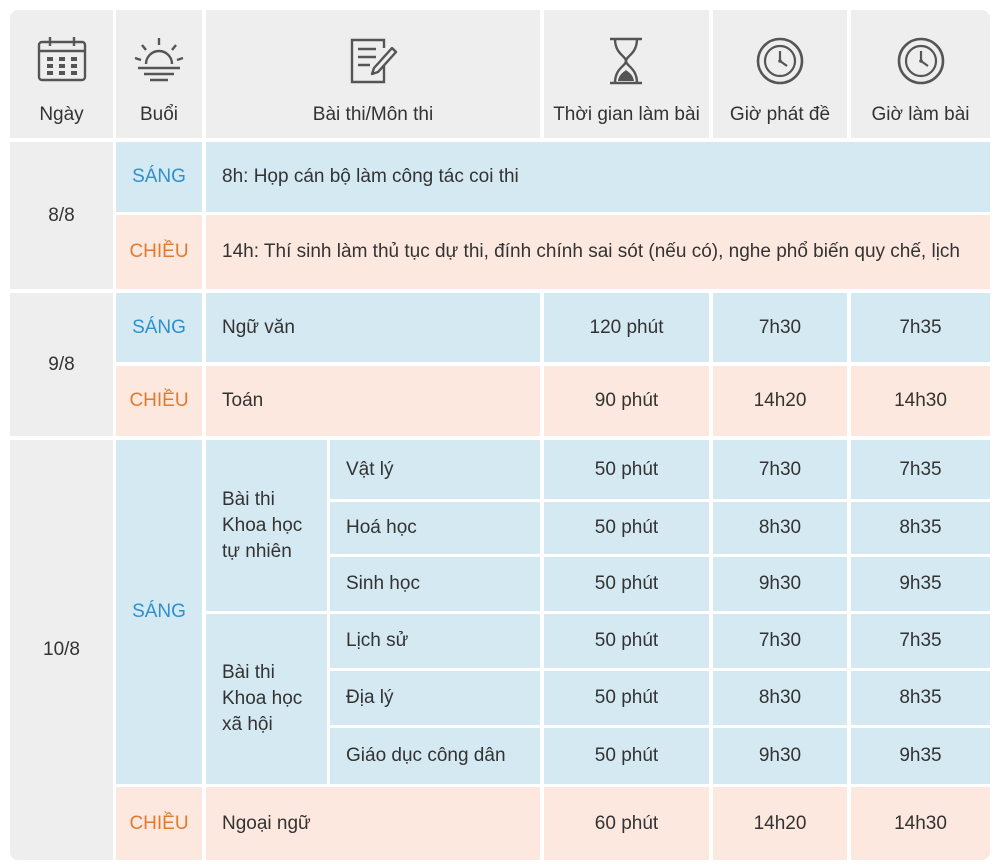  What do you see at coordinates (373, 114) in the screenshot?
I see `header-subject-label: Bài thi/Môn thi` at bounding box center [373, 114].